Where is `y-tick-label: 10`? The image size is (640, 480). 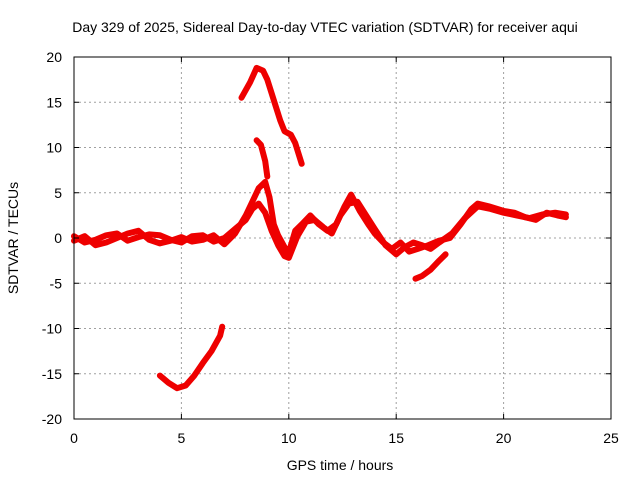
y-tick-label: 10 is located at coordinates (54, 148).